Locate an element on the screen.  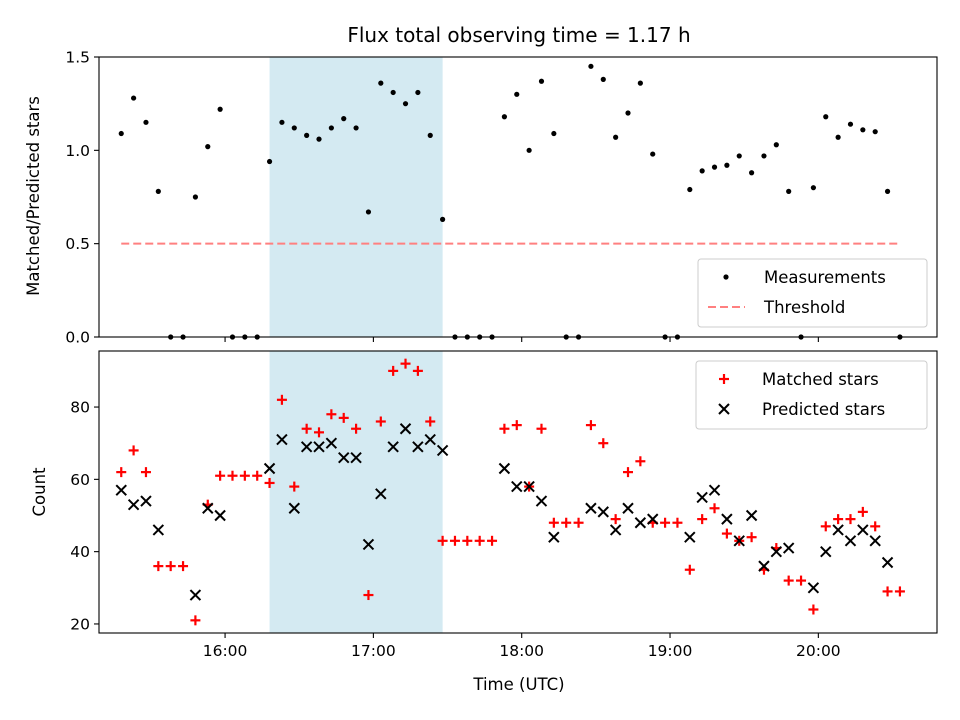
bottom-legend: Matched stars Predicted stars is located at coordinates (811, 395).